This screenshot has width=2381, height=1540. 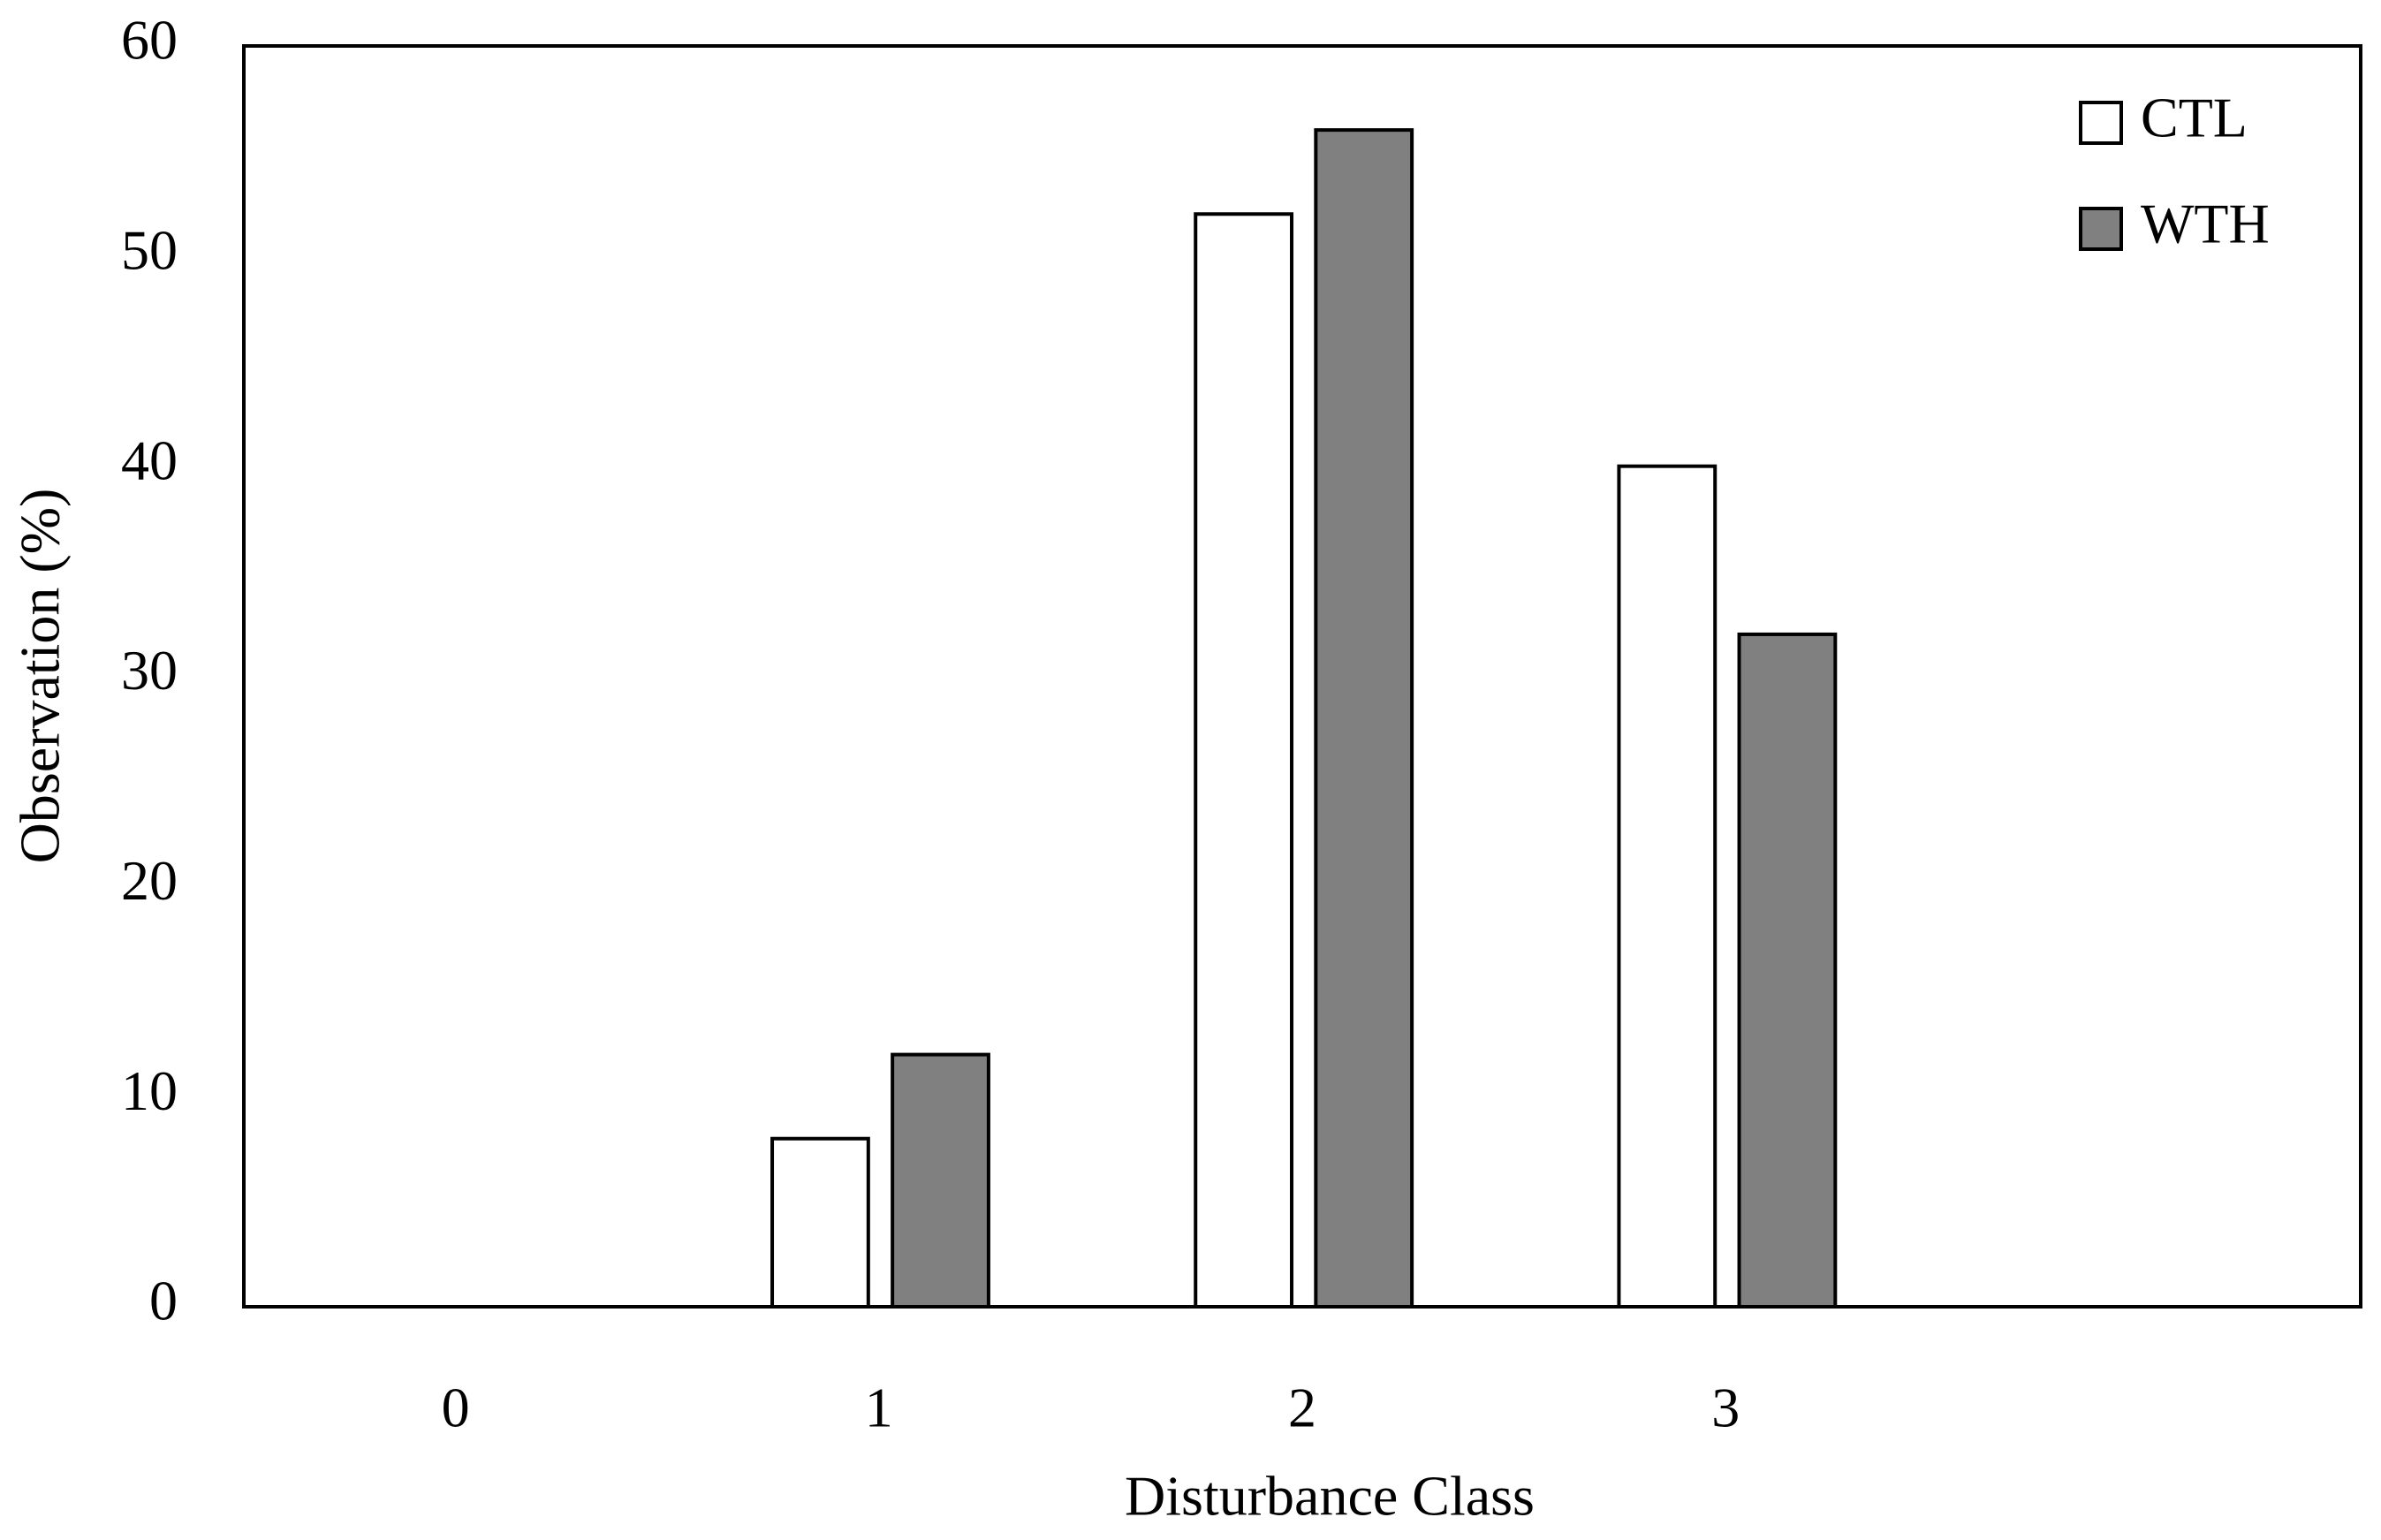 I want to click on x-axis-title: Disturbance Class, so click(x=1330, y=1496).